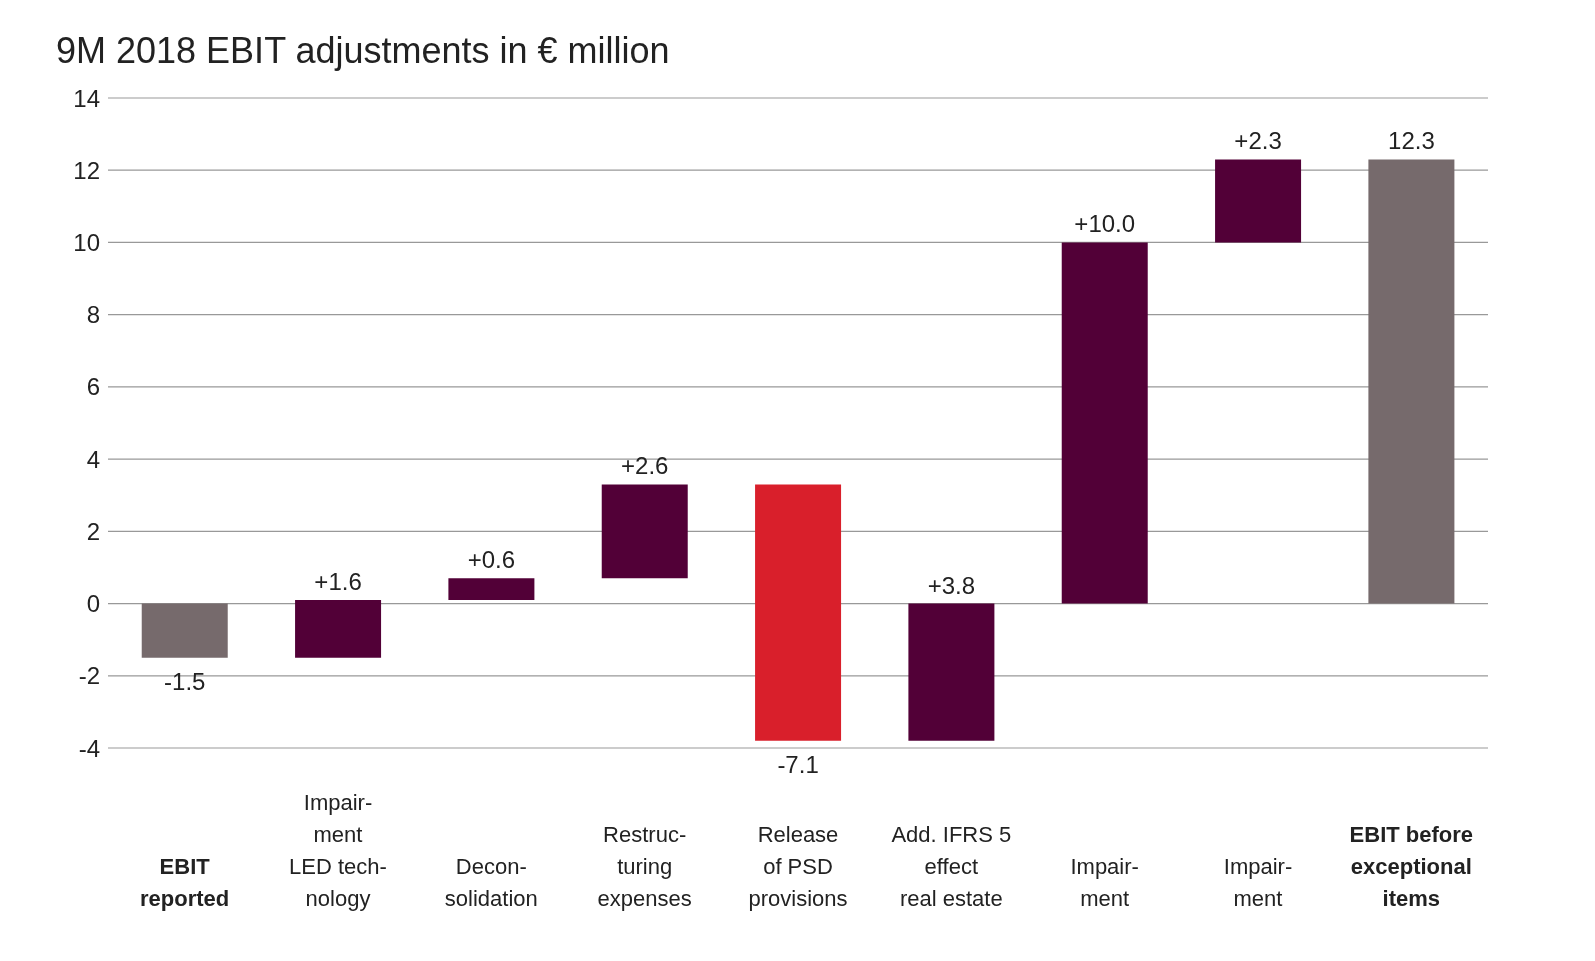 This screenshot has width=1595, height=961. Describe the element at coordinates (951, 585) in the screenshot. I see `data-label: +3.8` at that location.